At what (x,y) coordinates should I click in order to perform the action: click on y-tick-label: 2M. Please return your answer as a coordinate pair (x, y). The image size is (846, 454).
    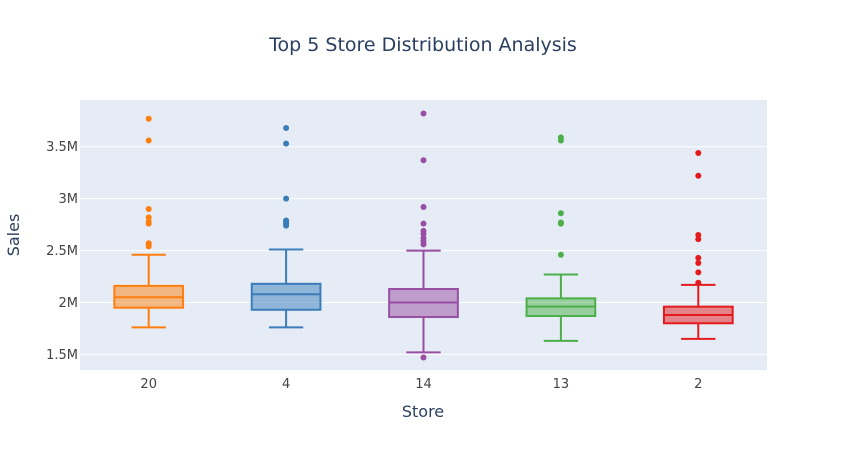
    Looking at the image, I should click on (69, 303).